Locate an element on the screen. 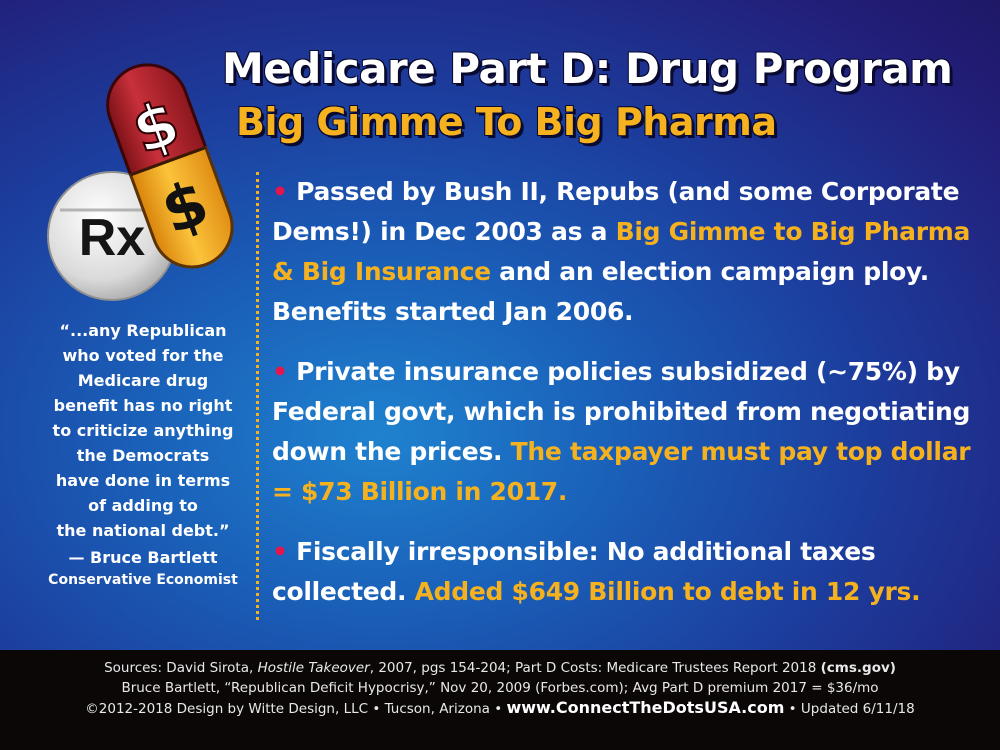 This screenshot has width=1000, height=750. footer-text: Sources: David Sirota, is located at coordinates (181, 668).